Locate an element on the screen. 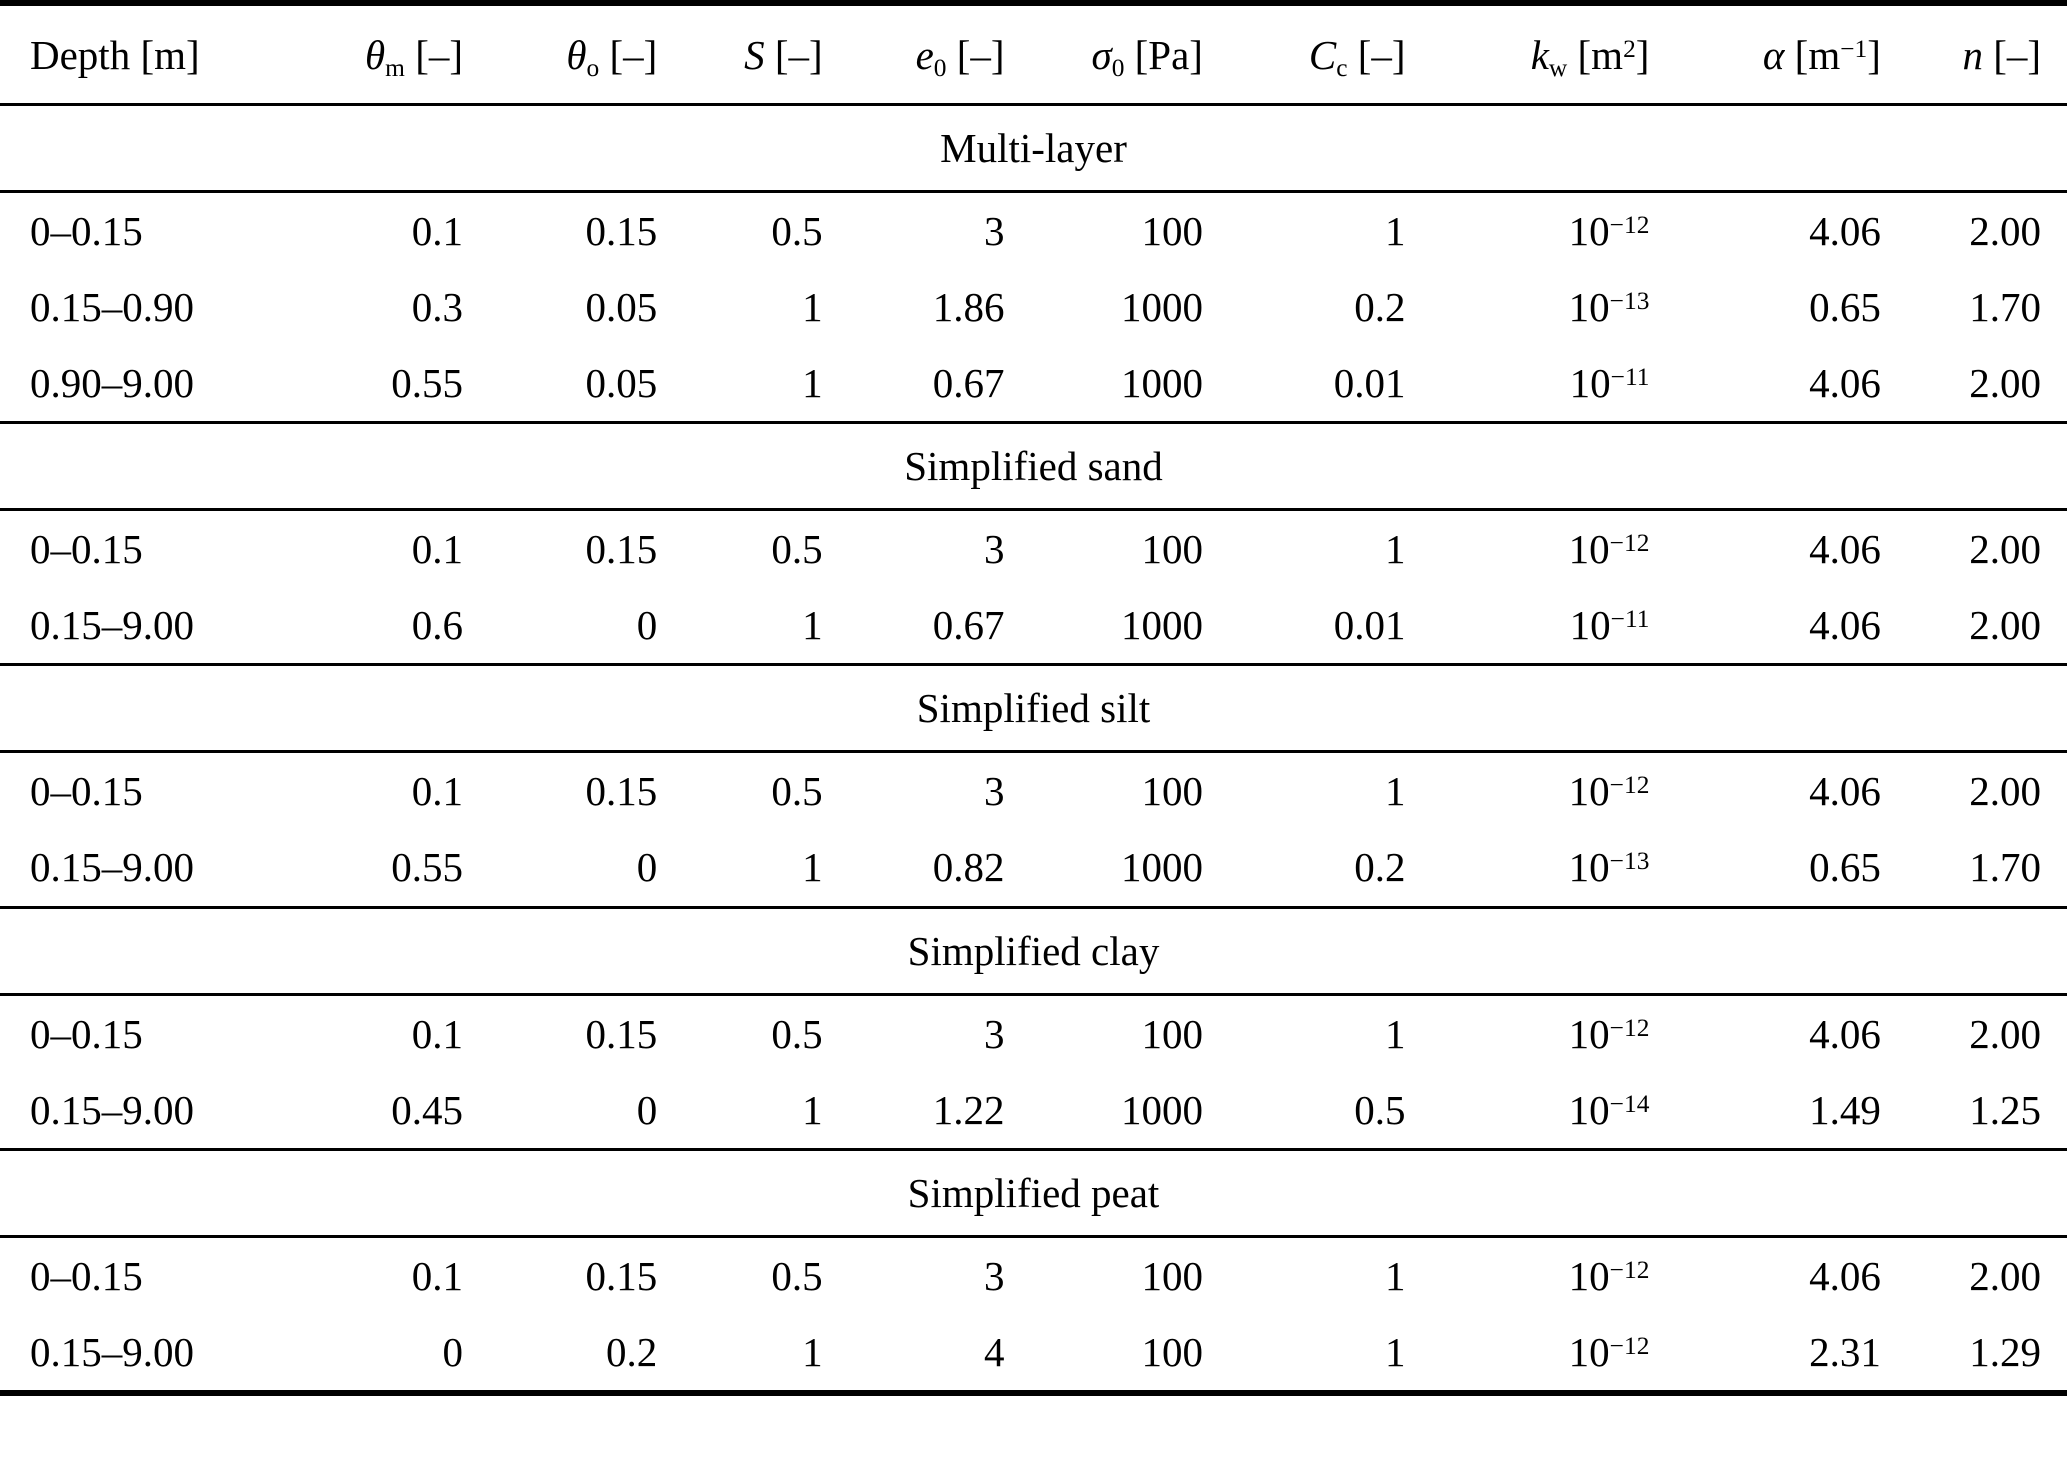 Image resolution: width=2067 pixels, height=1478 pixels. column-header-cc: Cc [–] is located at coordinates (1357, 57).